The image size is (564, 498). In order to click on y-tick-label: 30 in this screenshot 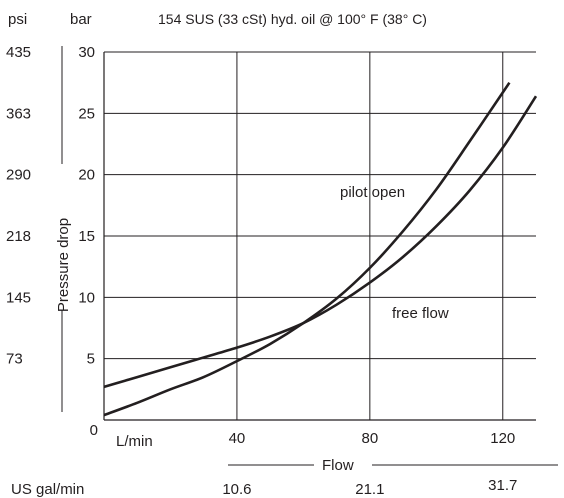, I will do `click(86, 52)`.